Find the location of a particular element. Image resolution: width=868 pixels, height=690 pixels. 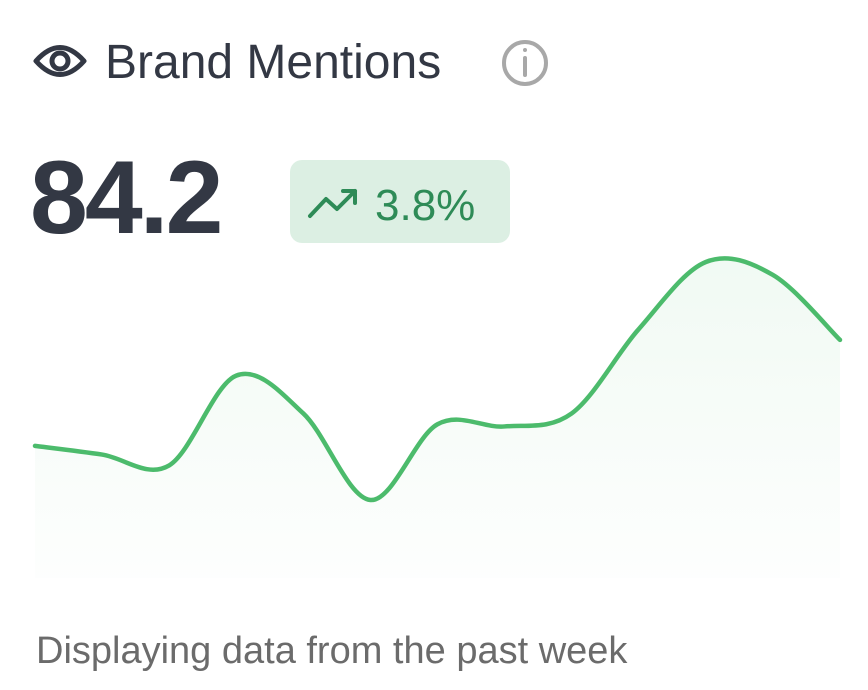

eye-icon is located at coordinates (60, 61).